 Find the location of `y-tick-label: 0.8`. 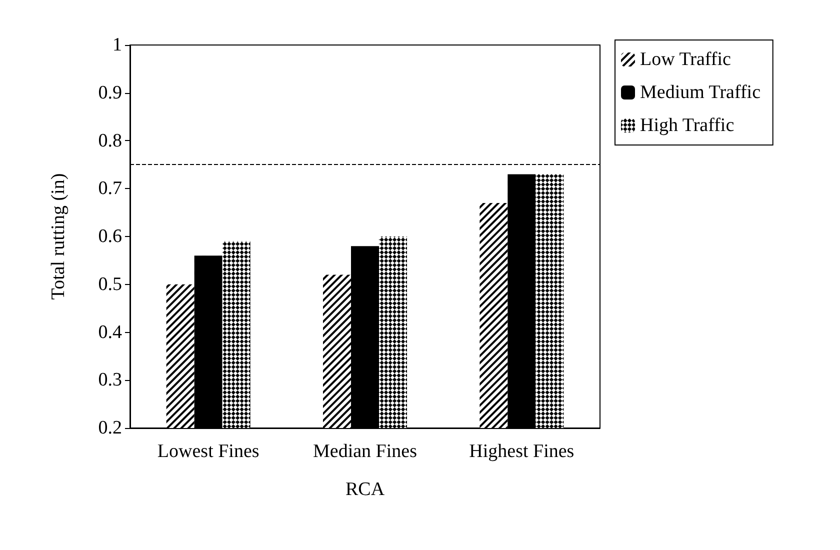

y-tick-label: 0.8 is located at coordinates (110, 141).